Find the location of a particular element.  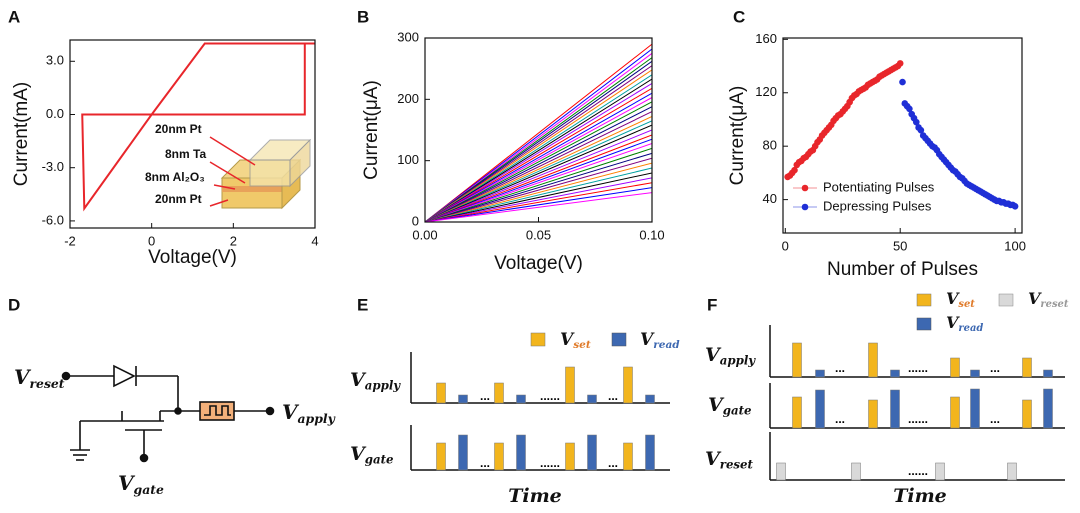

layer-label: 8nm Ta is located at coordinates (185, 154).